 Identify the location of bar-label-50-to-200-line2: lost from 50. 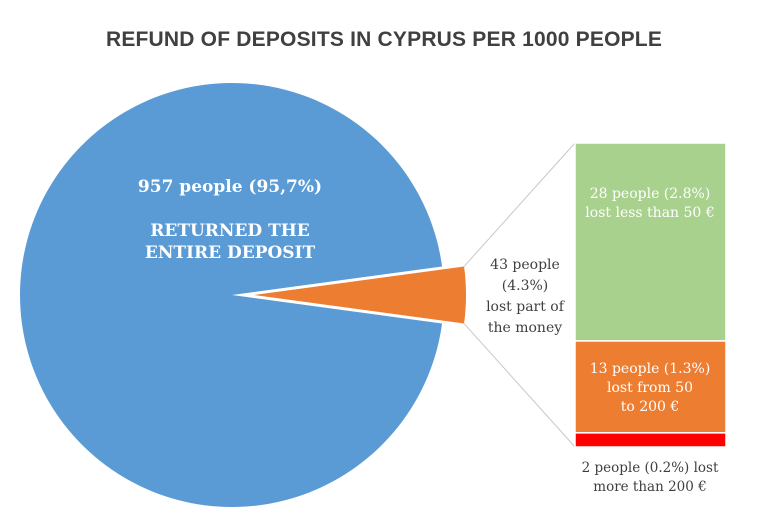
(649, 388).